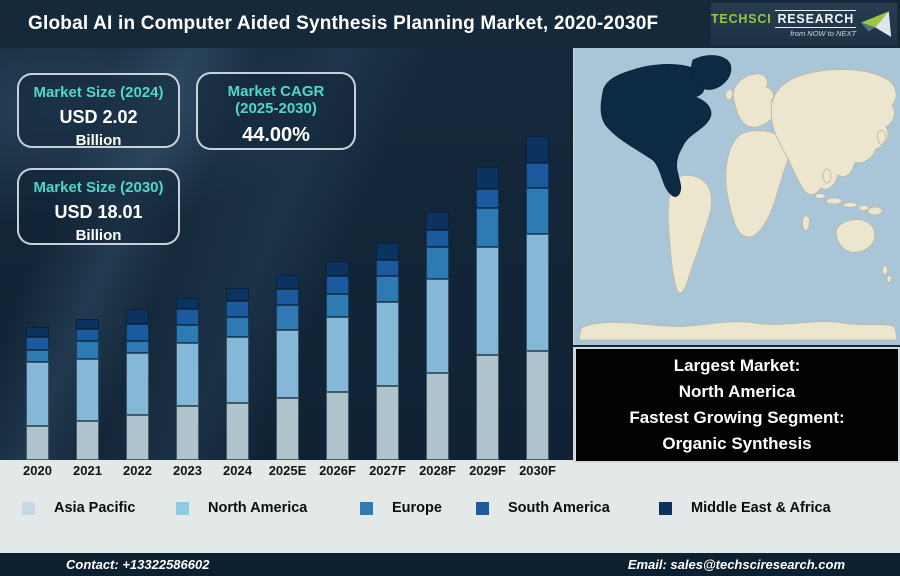 This screenshot has width=900, height=576. What do you see at coordinates (337, 354) in the screenshot?
I see `segment-north-america-2026f` at bounding box center [337, 354].